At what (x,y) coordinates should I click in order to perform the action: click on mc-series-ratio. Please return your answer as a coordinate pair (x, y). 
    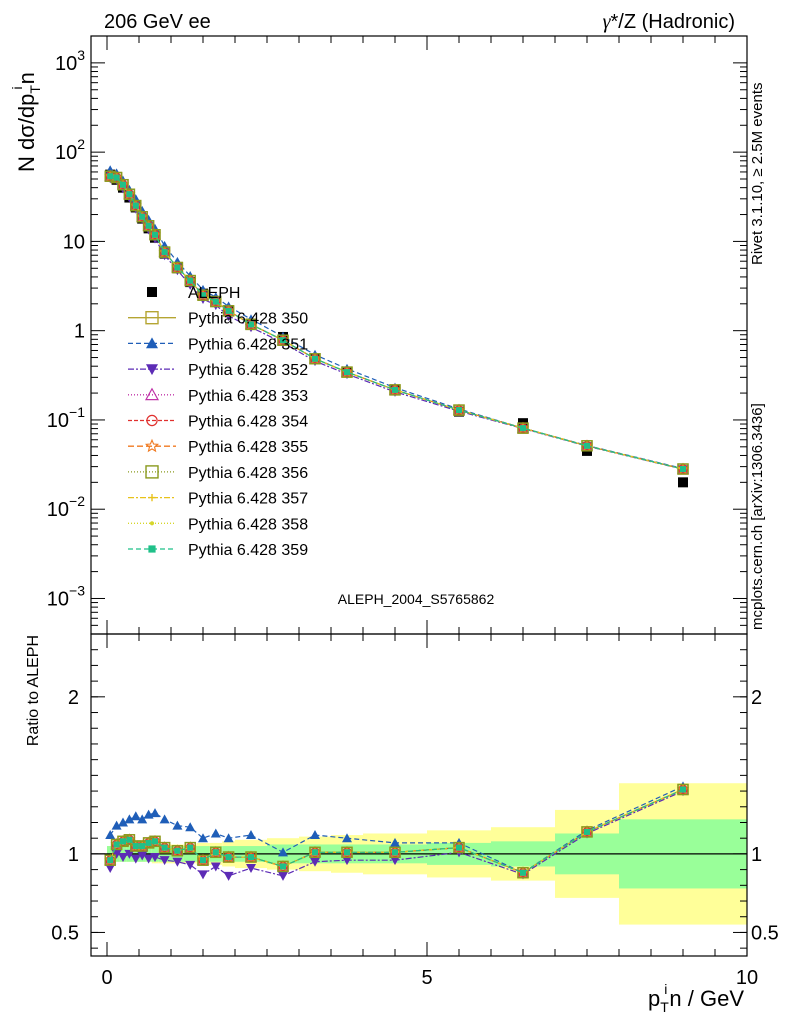
    Looking at the image, I should click on (396, 831).